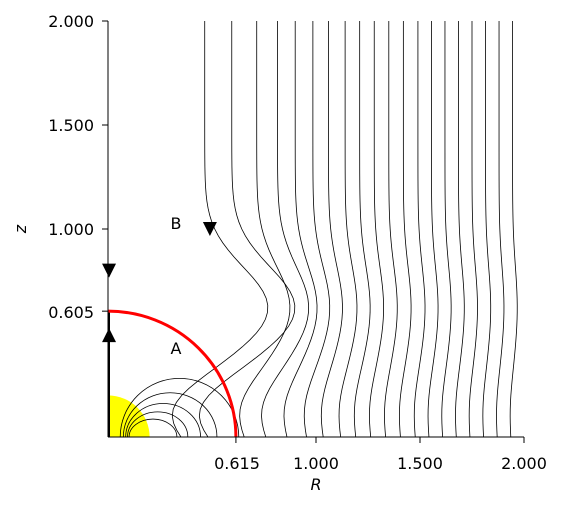 The image size is (566, 509). What do you see at coordinates (316, 463) in the screenshot?
I see `x-tick-label-1000: 1.000` at bounding box center [316, 463].